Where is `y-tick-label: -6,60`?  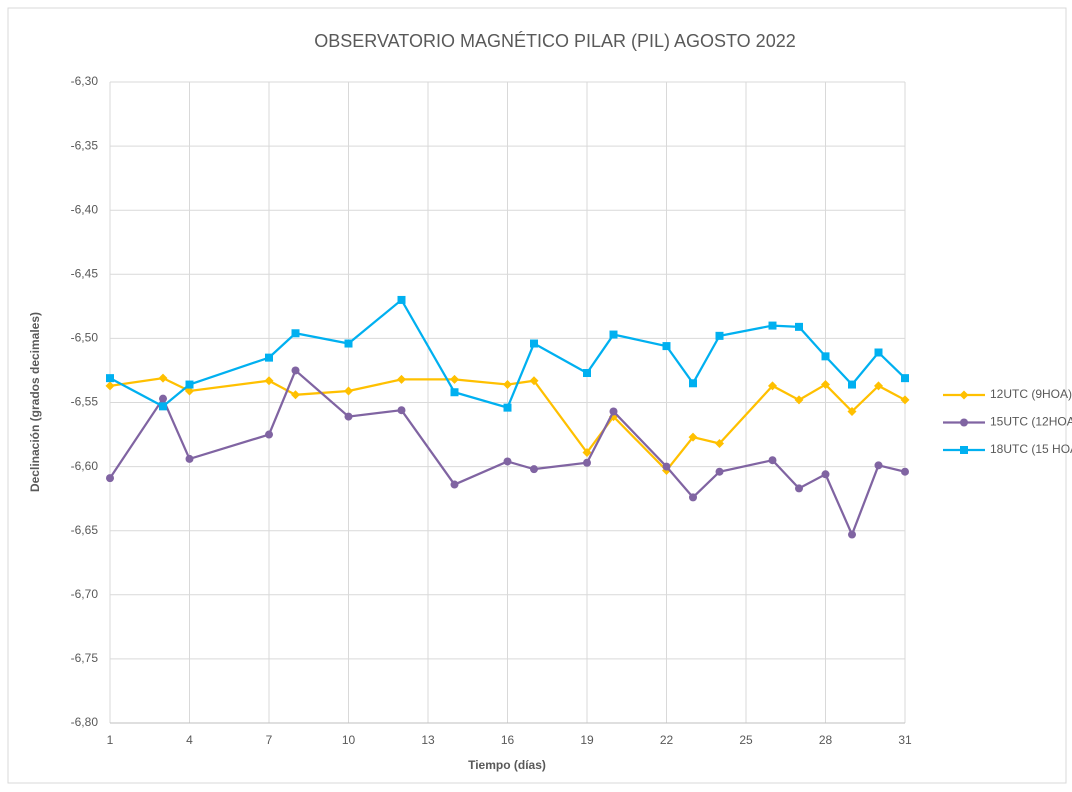 y-tick-label: -6,60 is located at coordinates (85, 466).